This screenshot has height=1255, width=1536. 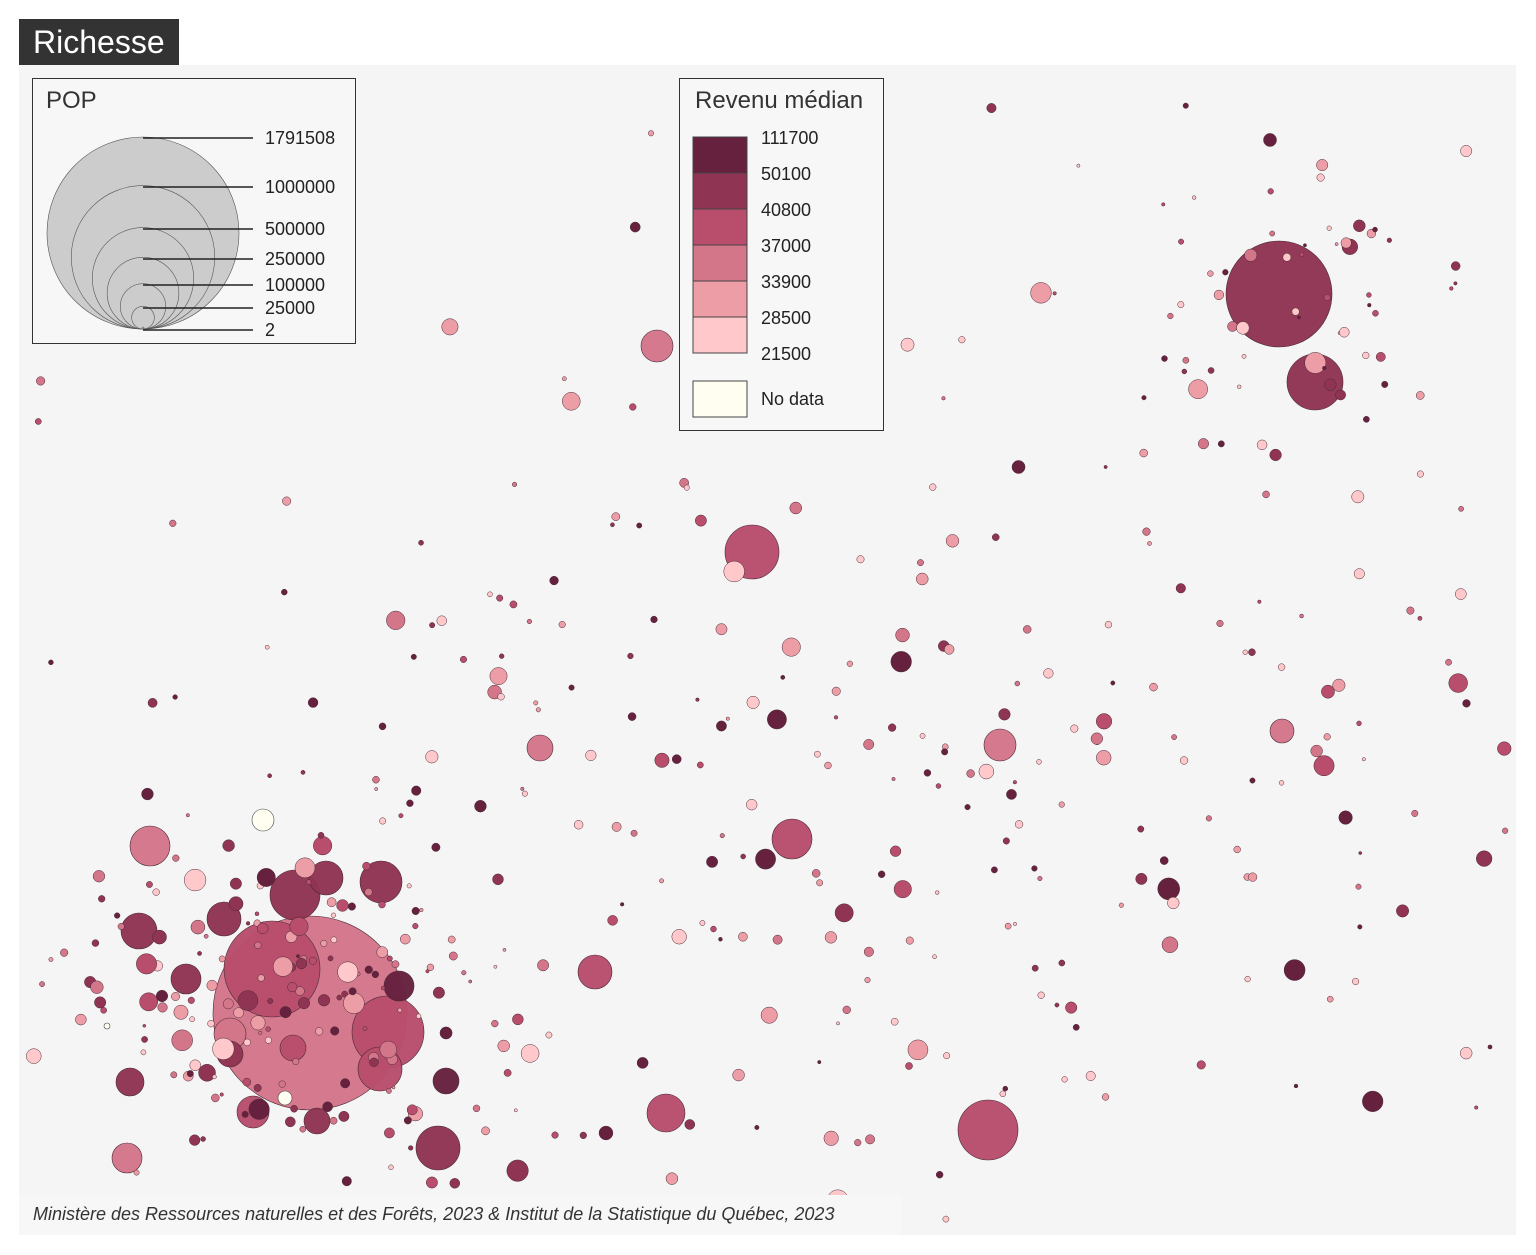 What do you see at coordinates (720, 335) in the screenshot?
I see `income-swatch` at bounding box center [720, 335].